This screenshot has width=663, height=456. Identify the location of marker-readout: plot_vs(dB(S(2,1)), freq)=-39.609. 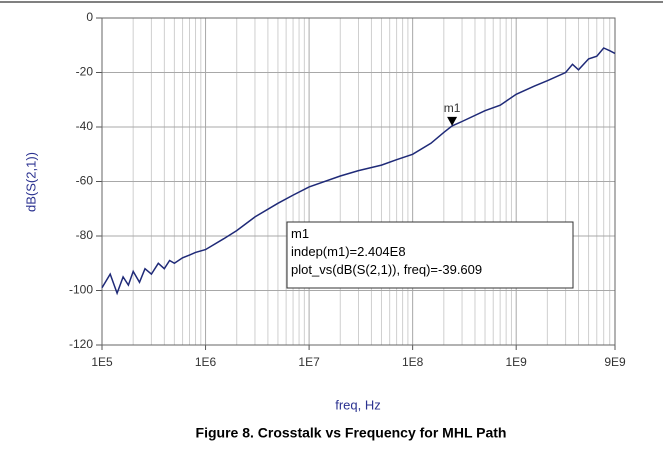
(386, 269).